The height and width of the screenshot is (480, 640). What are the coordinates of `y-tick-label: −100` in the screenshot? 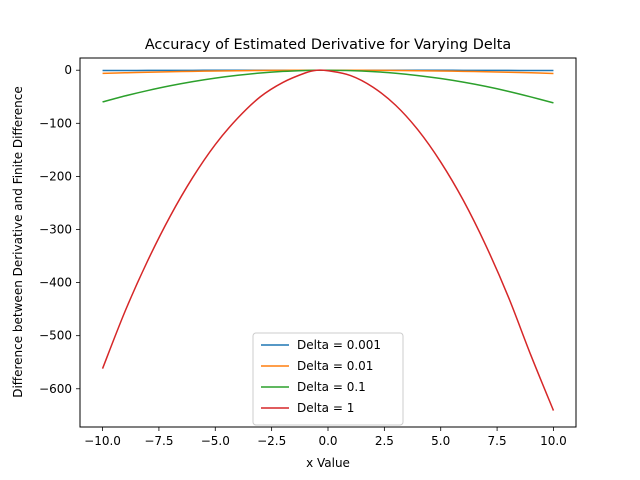 It's located at (55, 123).